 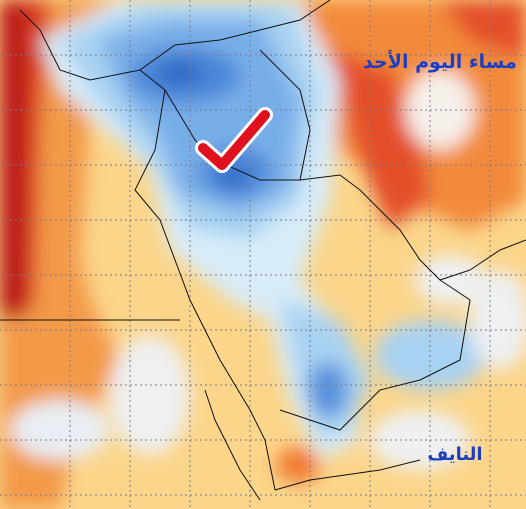 What do you see at coordinates (234, 140) in the screenshot?
I see `checkmark` at bounding box center [234, 140].